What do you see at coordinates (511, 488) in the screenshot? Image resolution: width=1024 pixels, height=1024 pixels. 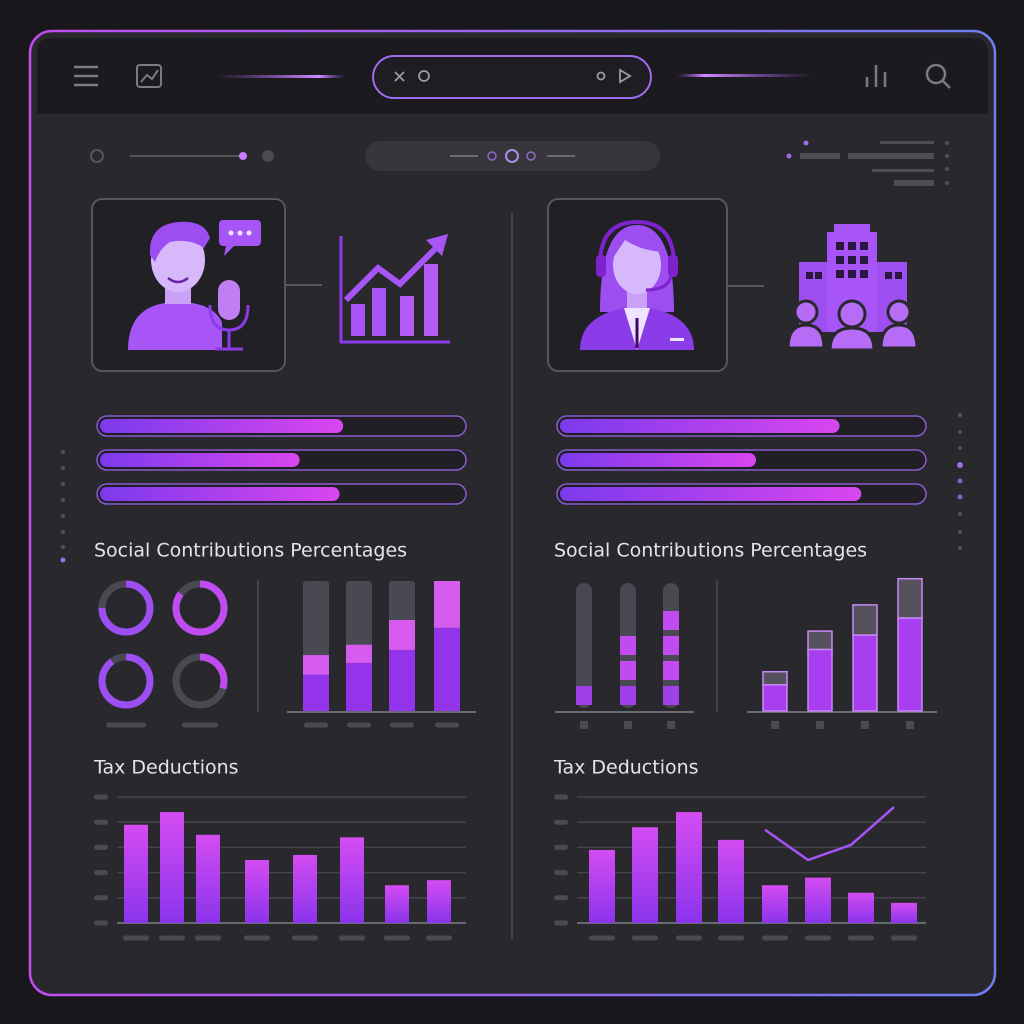 I see `side-dots` at bounding box center [511, 488].